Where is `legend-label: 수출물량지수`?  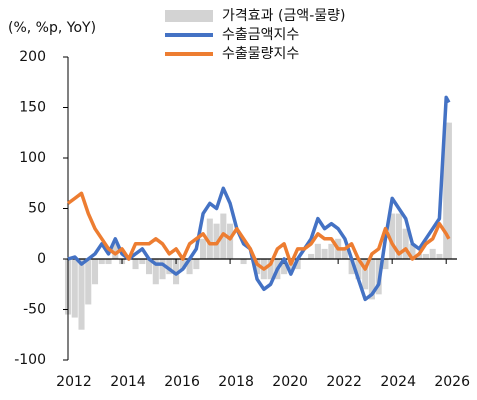 legend-label: 수출물량지수 is located at coordinates (260, 54).